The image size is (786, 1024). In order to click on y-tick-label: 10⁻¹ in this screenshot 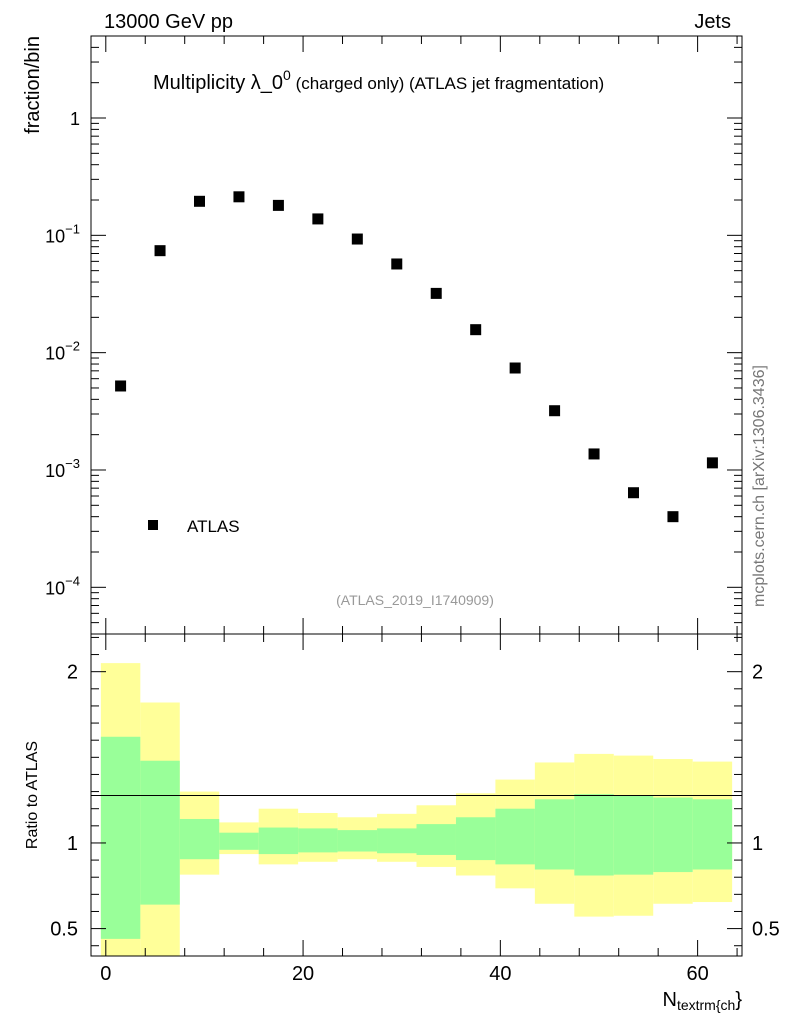, I will do `click(62, 233)`.